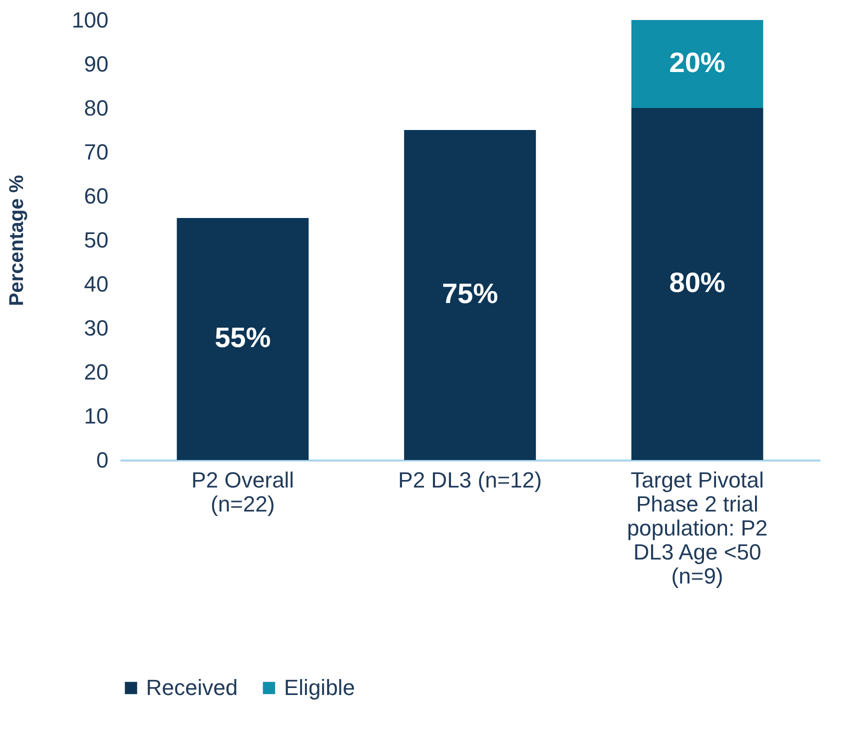 The height and width of the screenshot is (748, 866). What do you see at coordinates (697, 528) in the screenshot?
I see `x-tick-label: Target Pivotal Phase 2 trial population: P2 DL3 Age <50 (n=9)` at bounding box center [697, 528].